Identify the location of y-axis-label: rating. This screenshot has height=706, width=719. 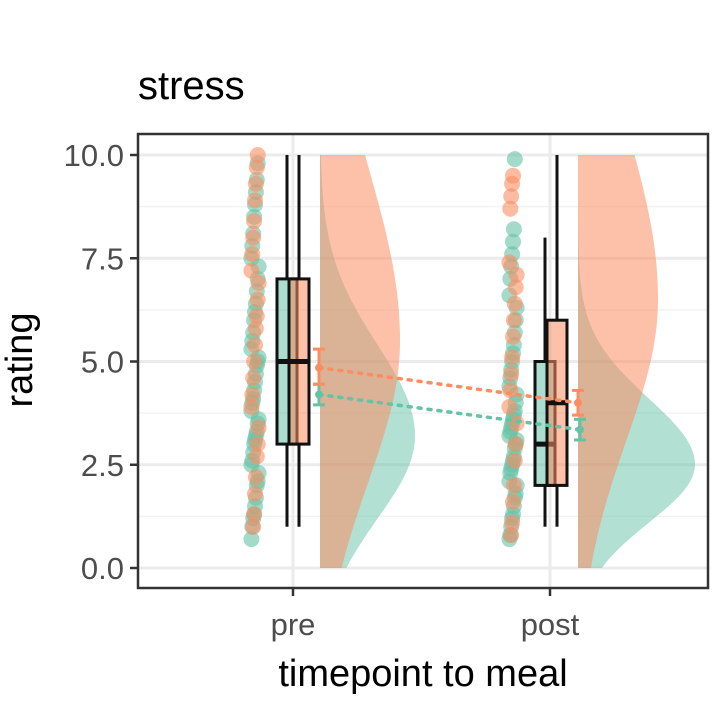
(20, 359).